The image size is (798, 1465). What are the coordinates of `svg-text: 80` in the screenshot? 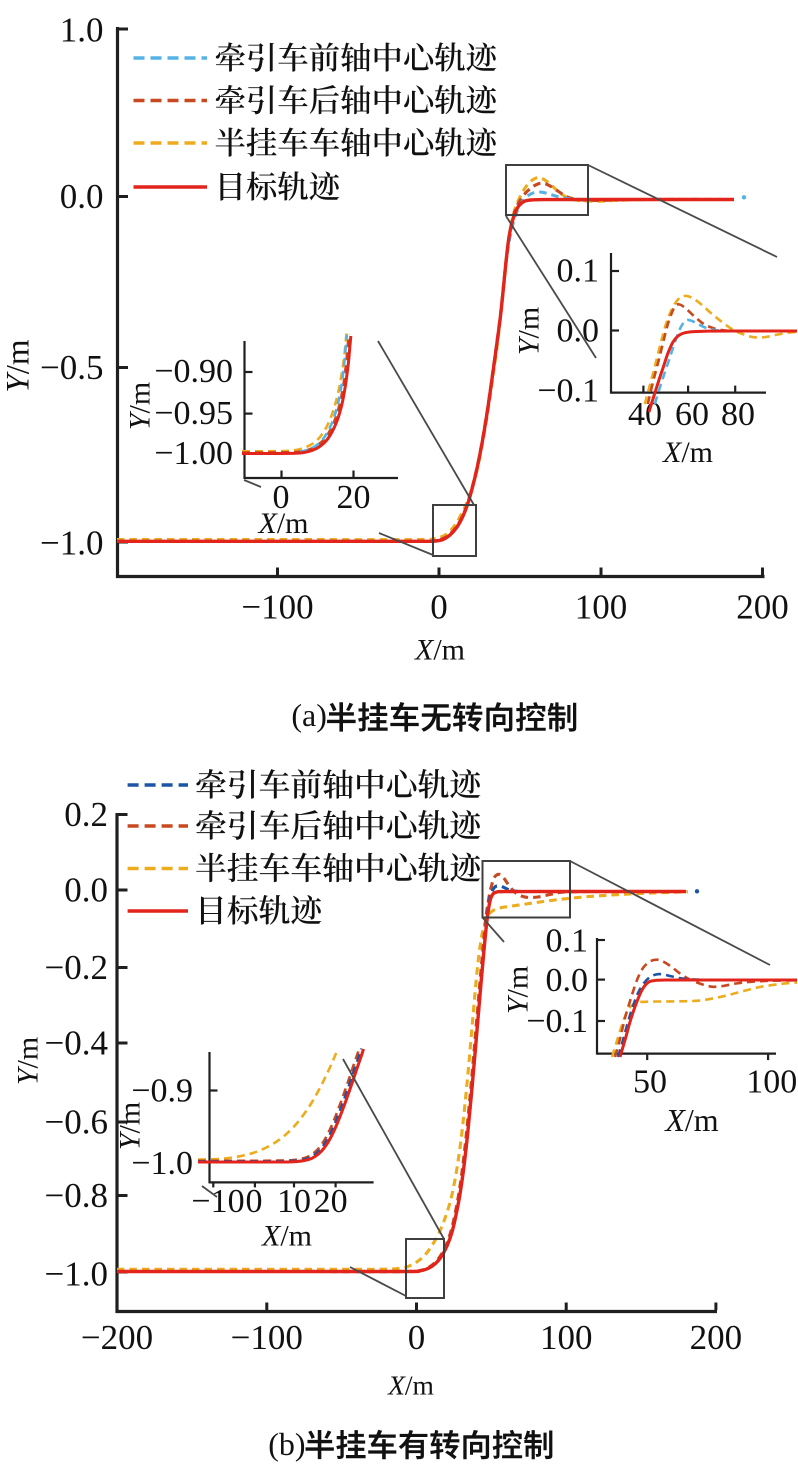 It's located at (738, 414).